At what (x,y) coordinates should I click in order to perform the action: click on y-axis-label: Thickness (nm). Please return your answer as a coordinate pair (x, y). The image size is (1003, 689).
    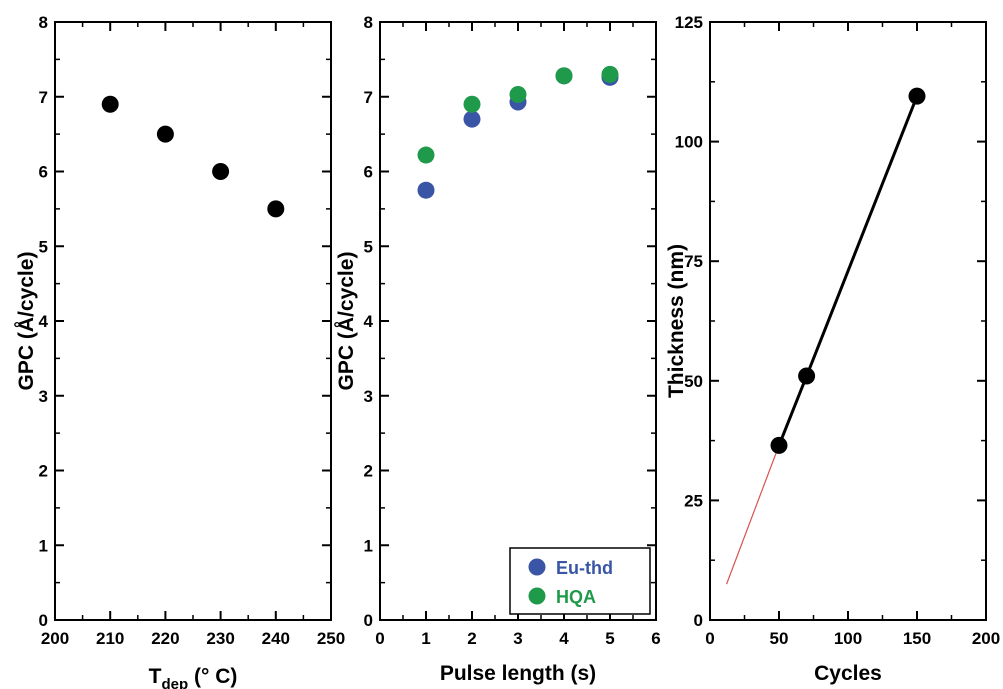
    Looking at the image, I should click on (676, 321).